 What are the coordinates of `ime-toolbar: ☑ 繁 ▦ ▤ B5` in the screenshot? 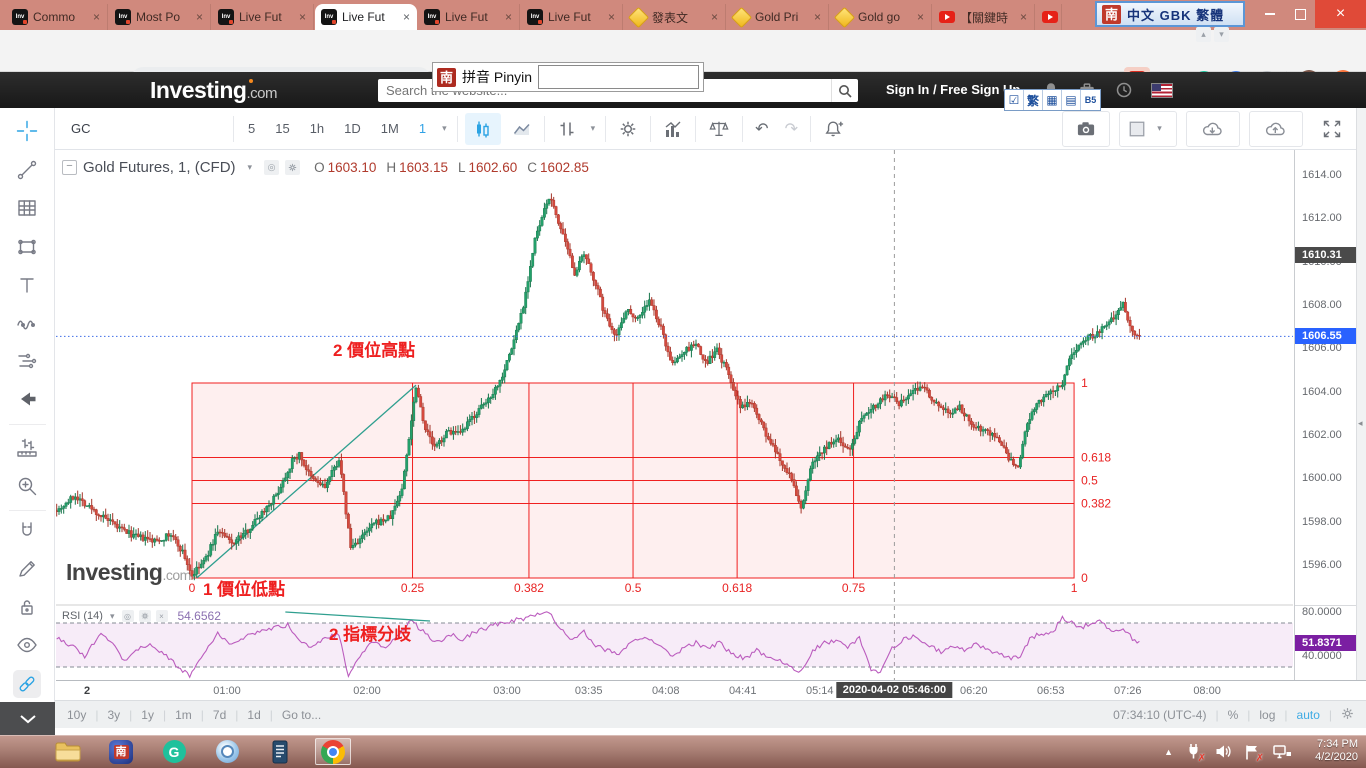 It's located at (1052, 100).